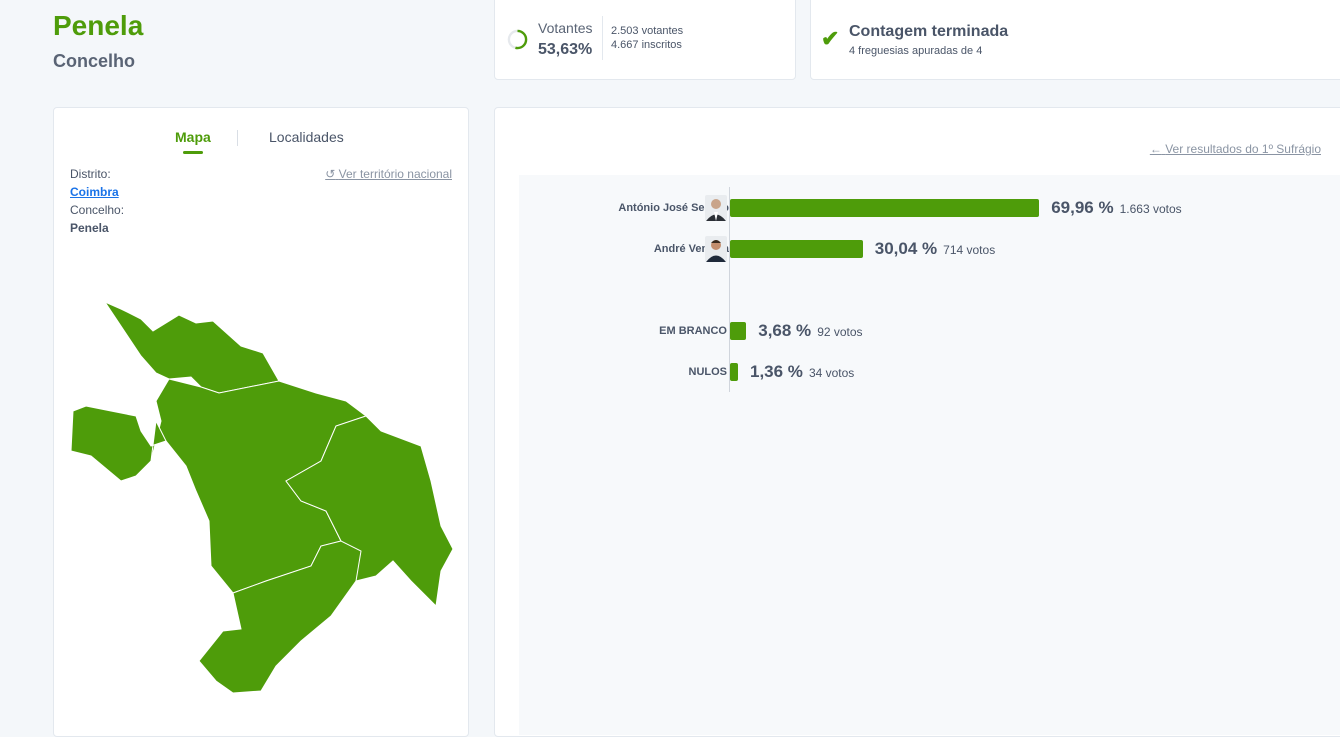  Describe the element at coordinates (1243, 149) in the screenshot. I see `first-round-label: Ver resultados do 1º Sufrágio` at that location.